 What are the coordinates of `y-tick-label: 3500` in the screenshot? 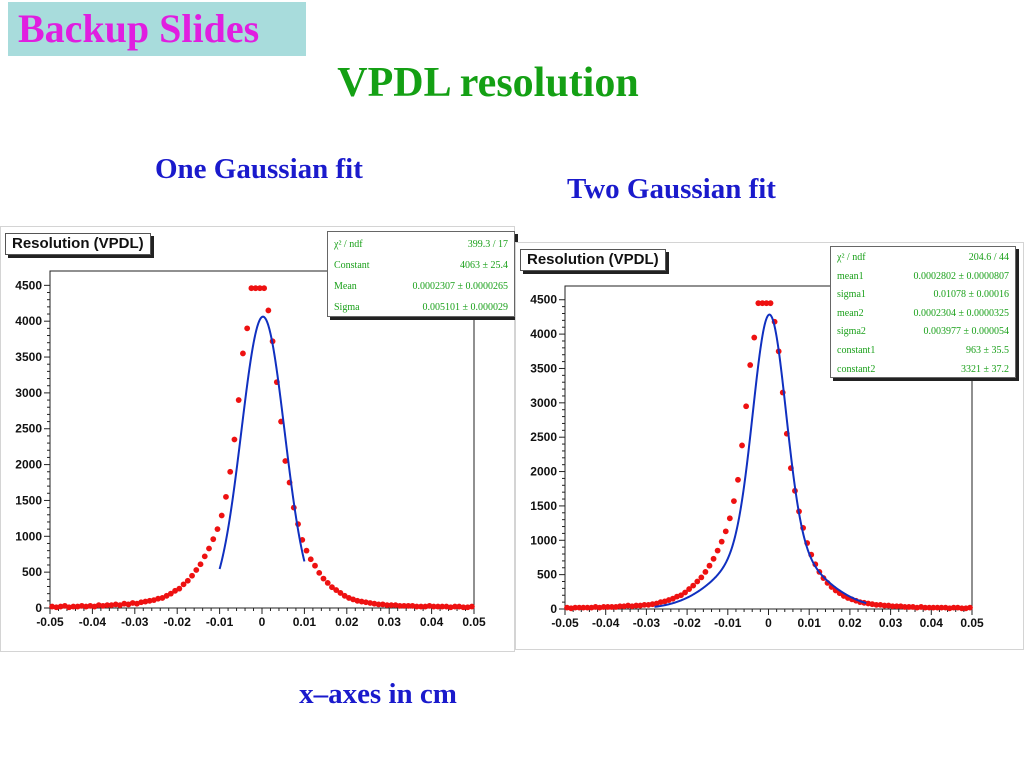 It's located at (28, 357).